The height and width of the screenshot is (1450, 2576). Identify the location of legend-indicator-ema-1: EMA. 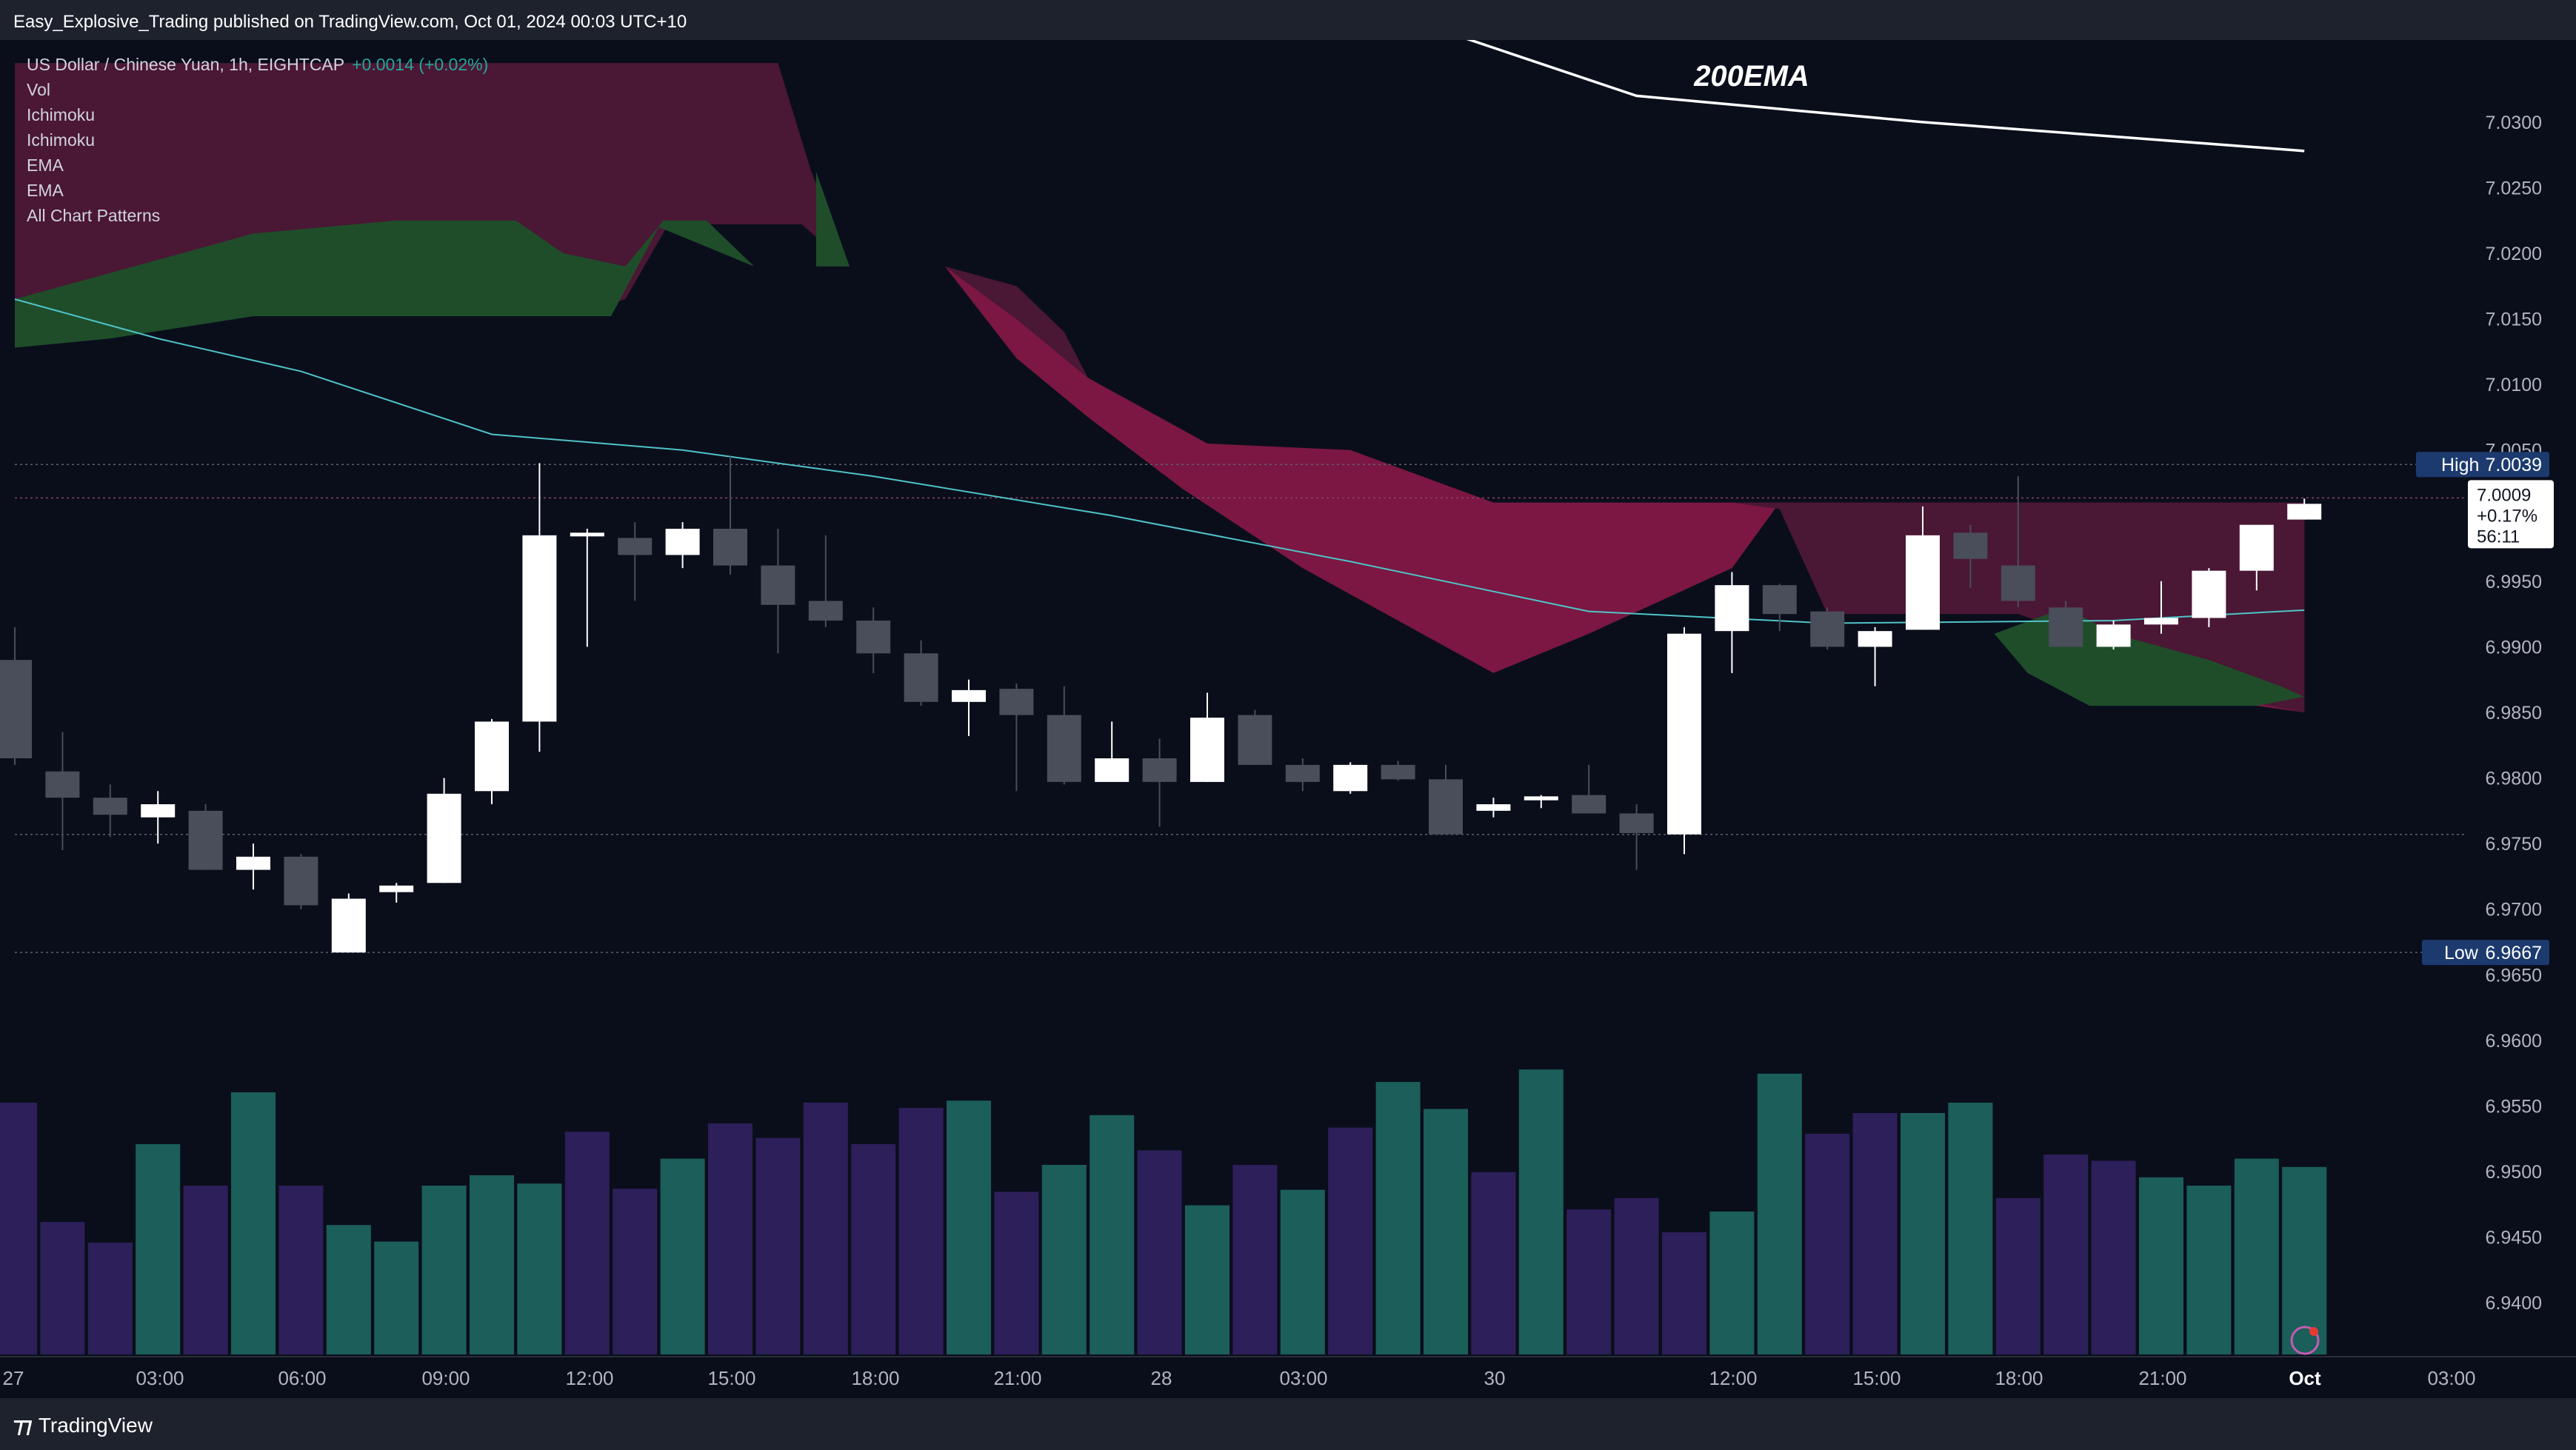
(45, 165).